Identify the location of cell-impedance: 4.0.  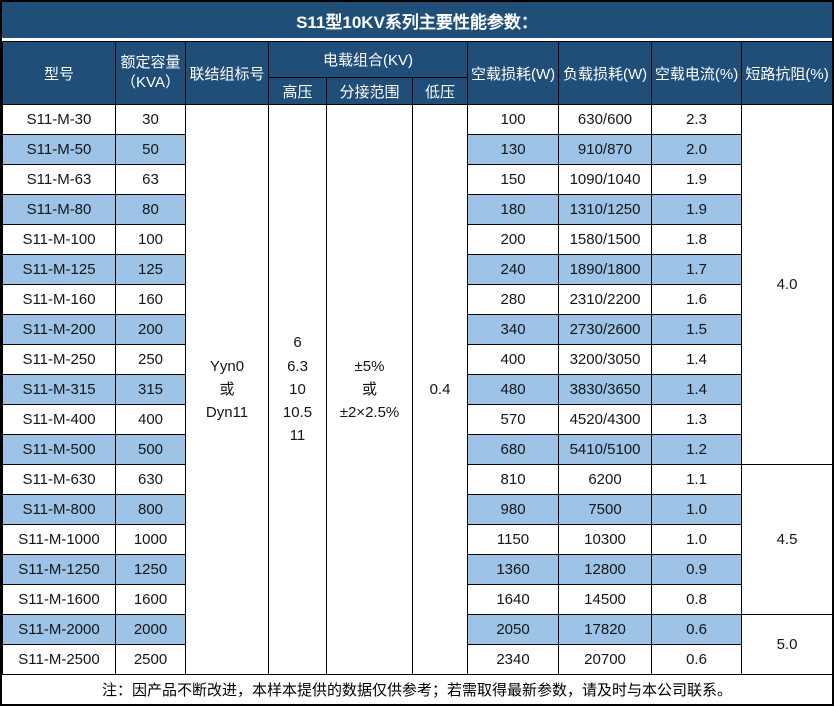
(786, 284).